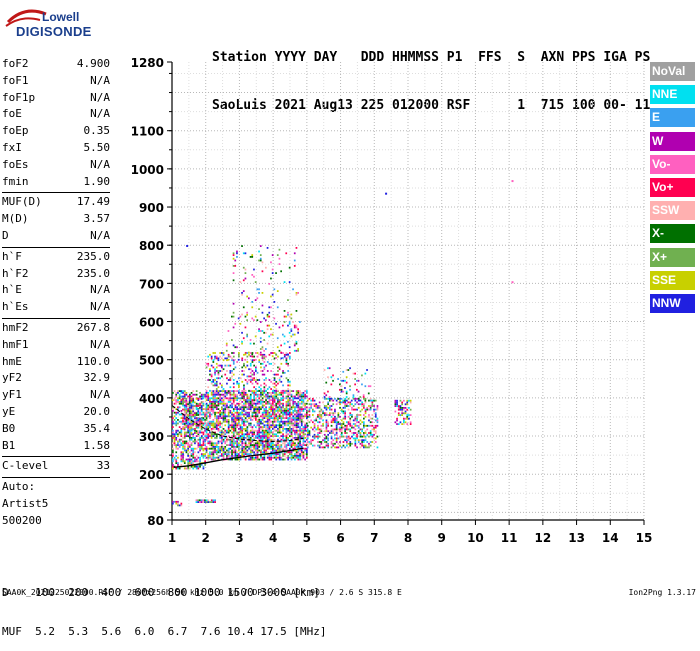 The height and width of the screenshot is (651, 700). Describe the element at coordinates (61, 17) in the screenshot. I see `logo-line1: Lowell` at that location.